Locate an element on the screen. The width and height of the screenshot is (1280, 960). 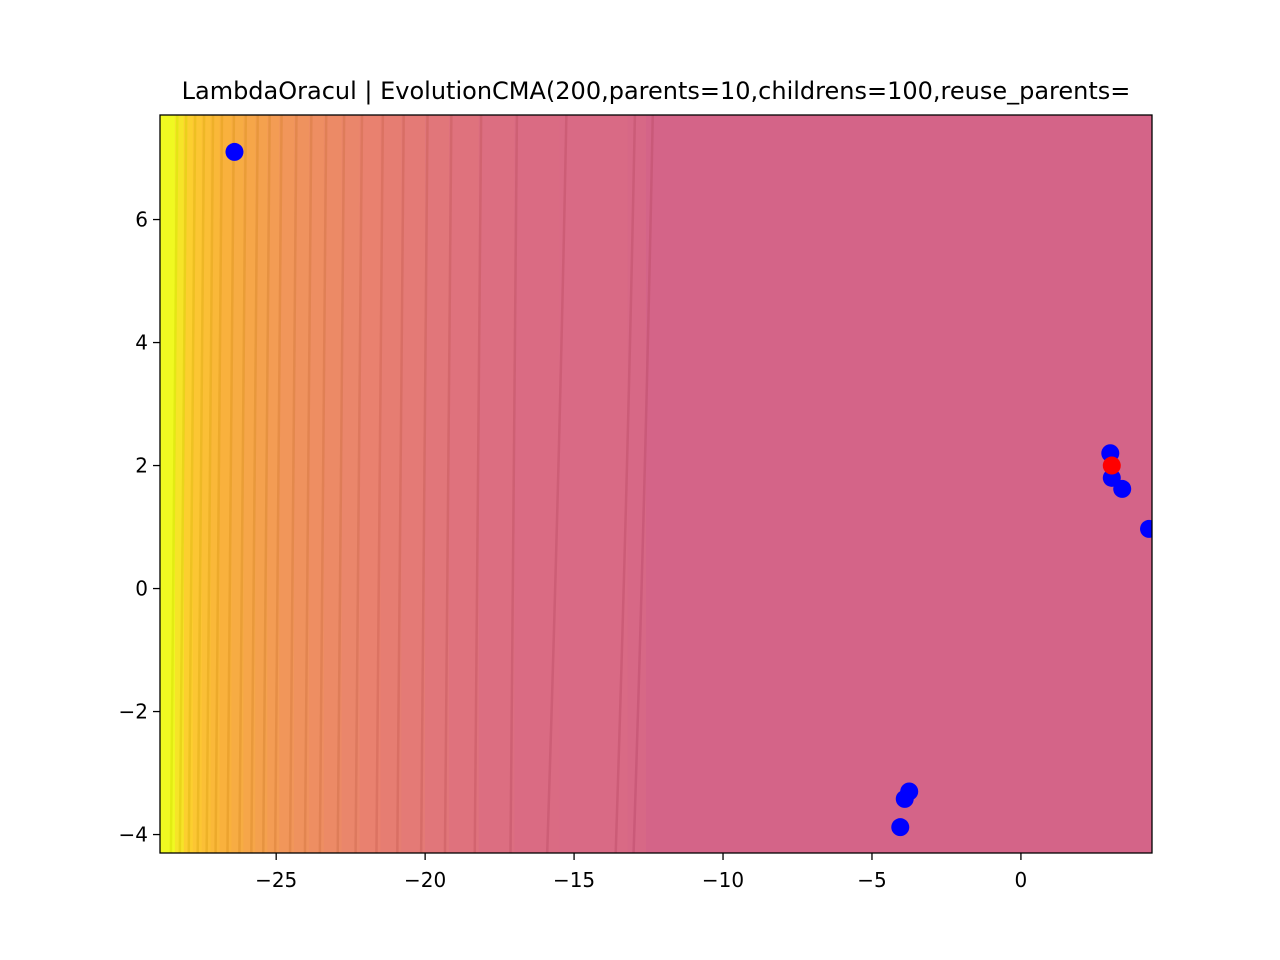
y-tick-label: −2 is located at coordinates (133, 712).